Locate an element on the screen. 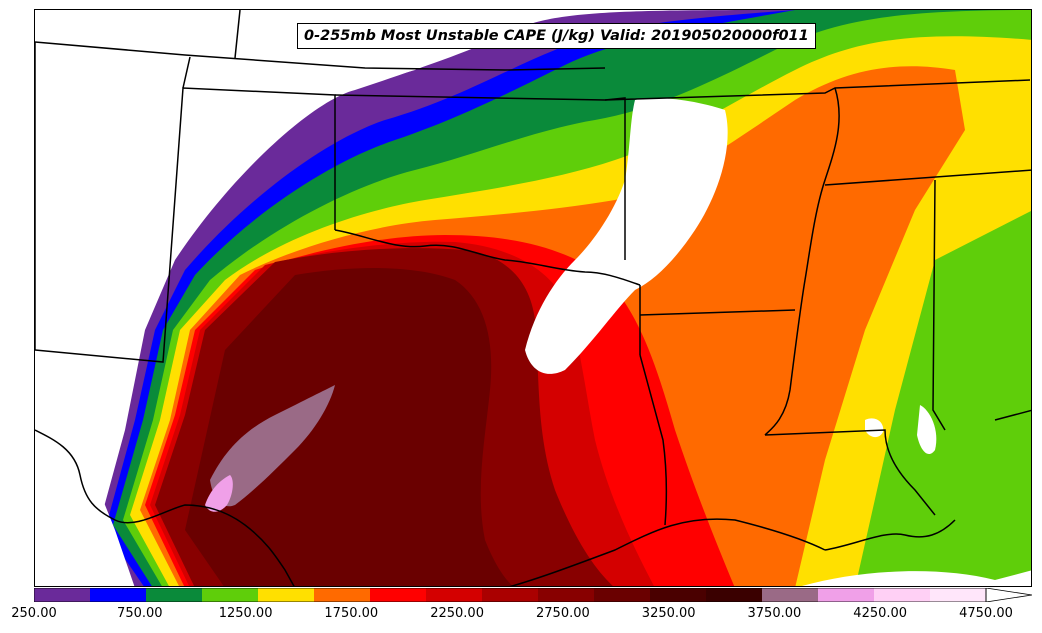  colorbar-tick-label: 1250.00 is located at coordinates (245, 613).